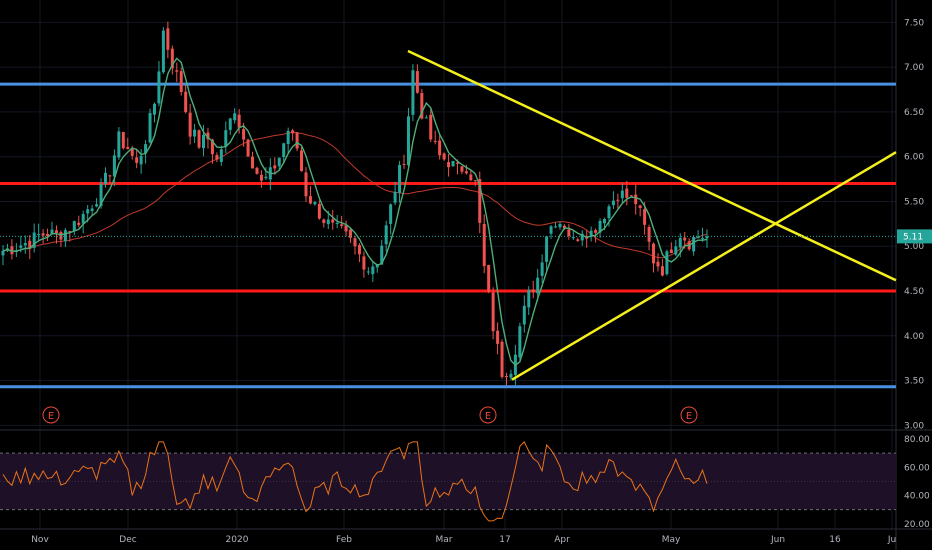  Describe the element at coordinates (127, 540) in the screenshot. I see `time-tick-label: Dec` at that location.